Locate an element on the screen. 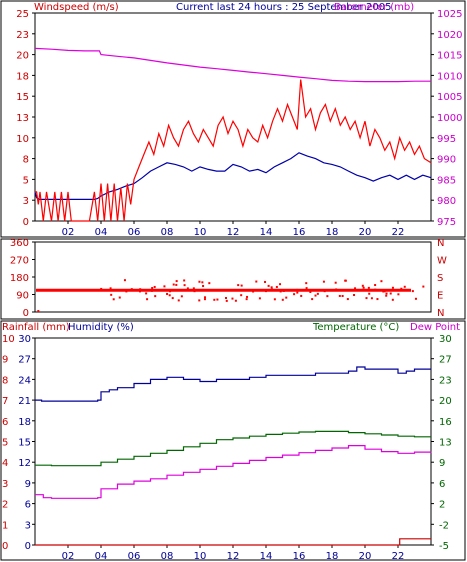 Image resolution: width=467 pixels, height=562 pixels. x-tick-label: 04 is located at coordinates (101, 556).